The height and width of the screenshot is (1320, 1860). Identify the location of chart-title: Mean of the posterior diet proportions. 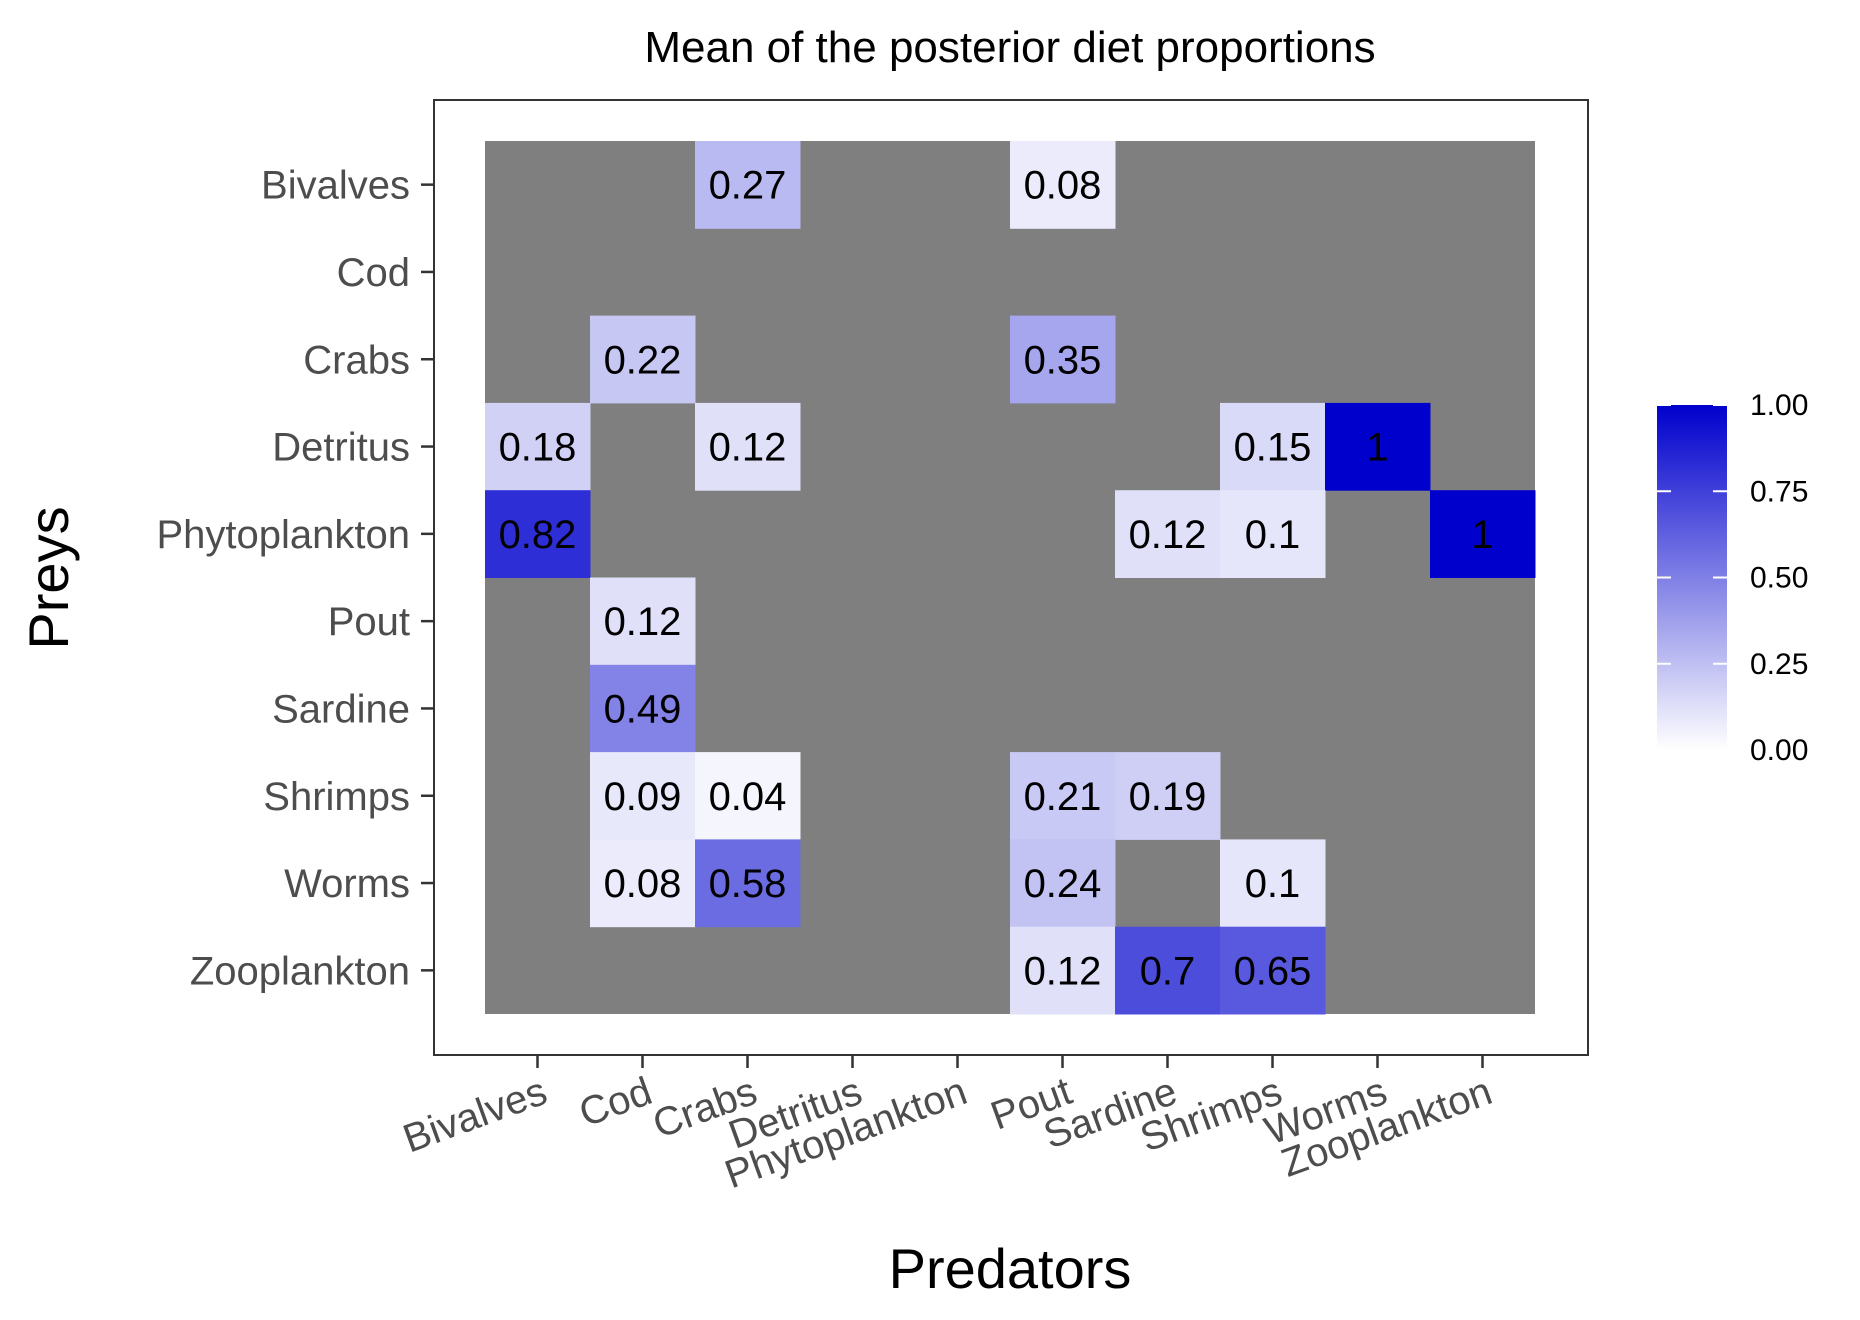
(1009, 47).